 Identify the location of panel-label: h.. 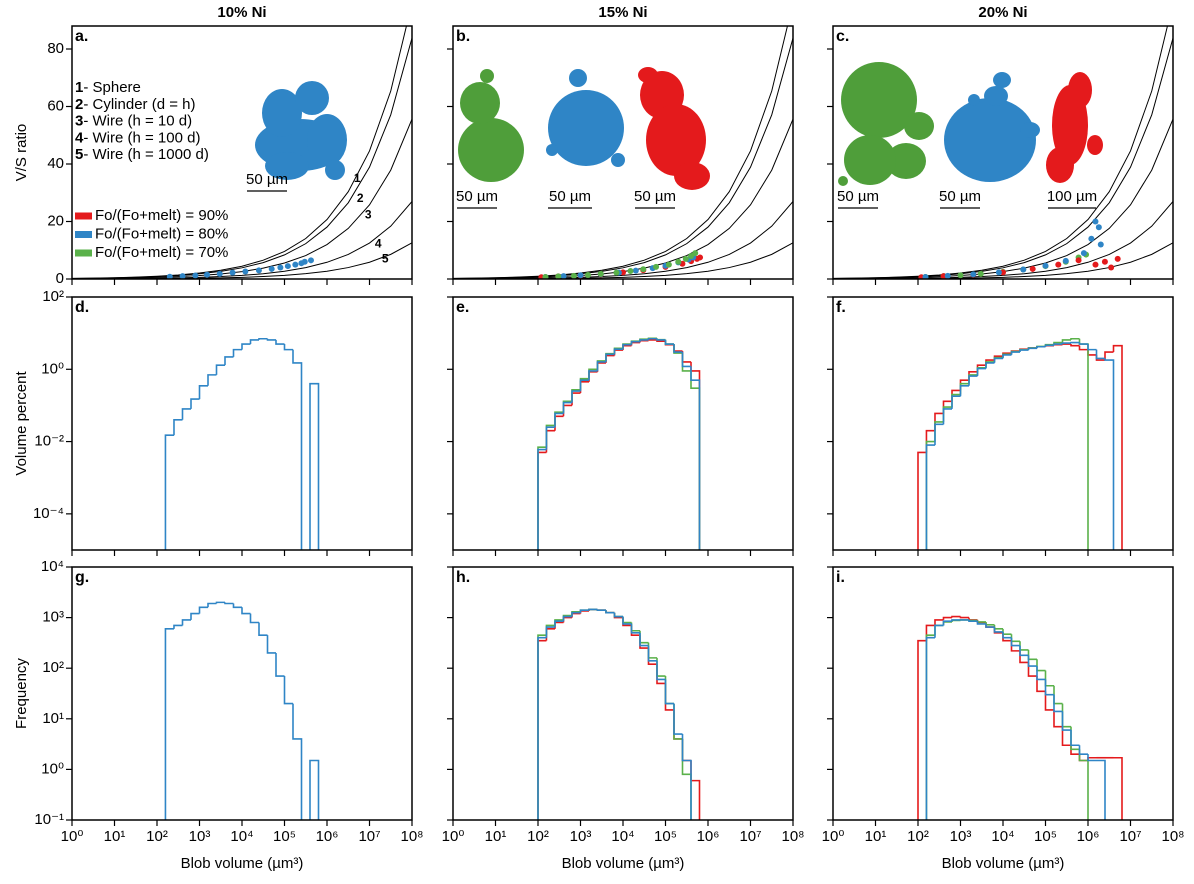
(463, 577).